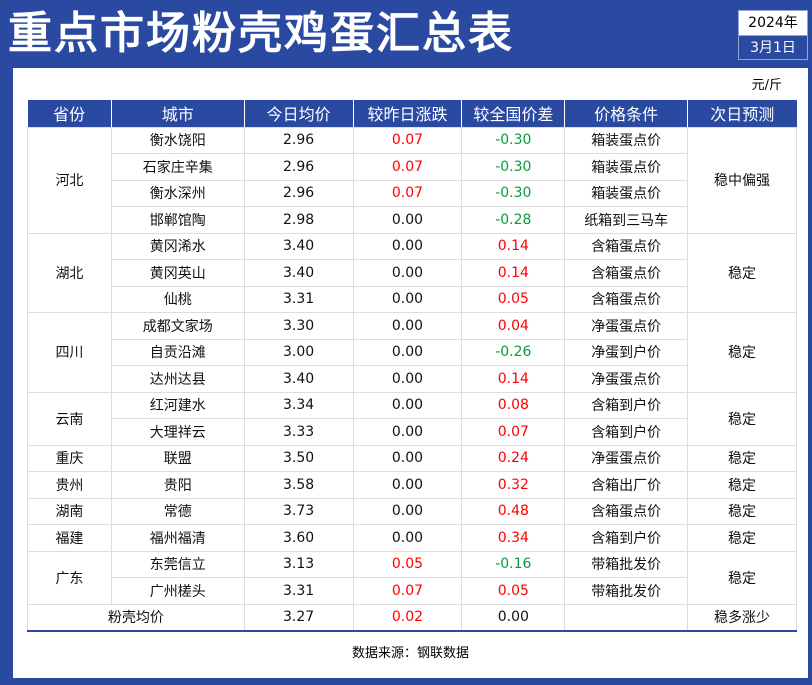 This screenshot has height=685, width=812. I want to click on date-box: 2024年 3月1日, so click(773, 35).